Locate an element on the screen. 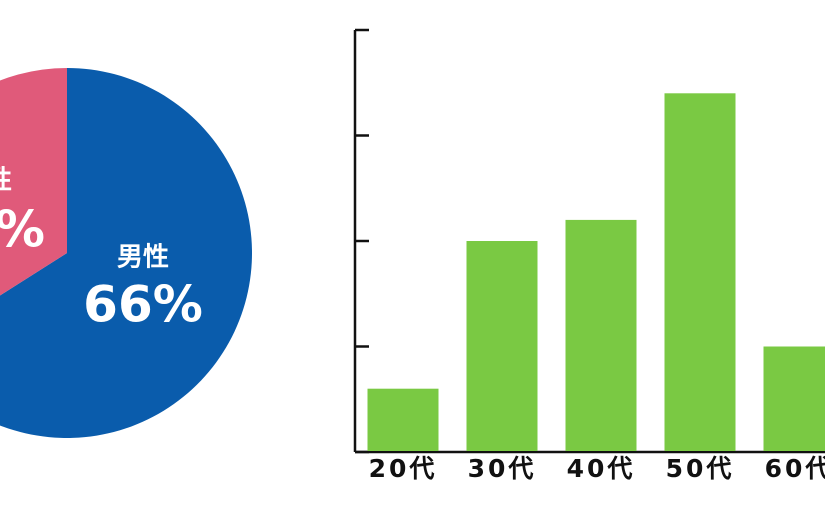  bar-60代 is located at coordinates (794, 398).